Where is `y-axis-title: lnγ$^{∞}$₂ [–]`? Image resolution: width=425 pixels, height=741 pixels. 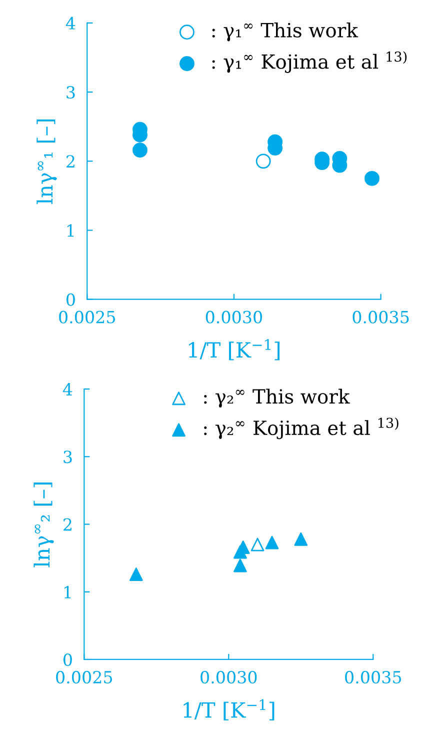
y-axis-title: lnγ$^{∞}$₂ [–] is located at coordinates (44, 525).